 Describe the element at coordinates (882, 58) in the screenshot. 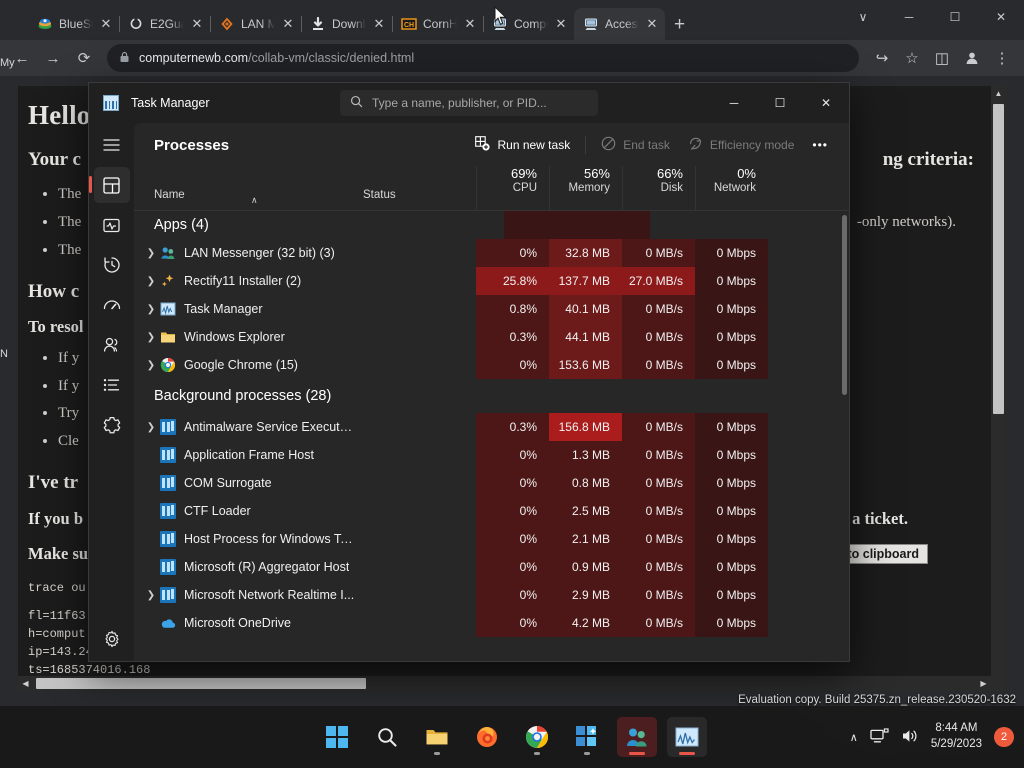

I see `share-icon: ↪` at that location.